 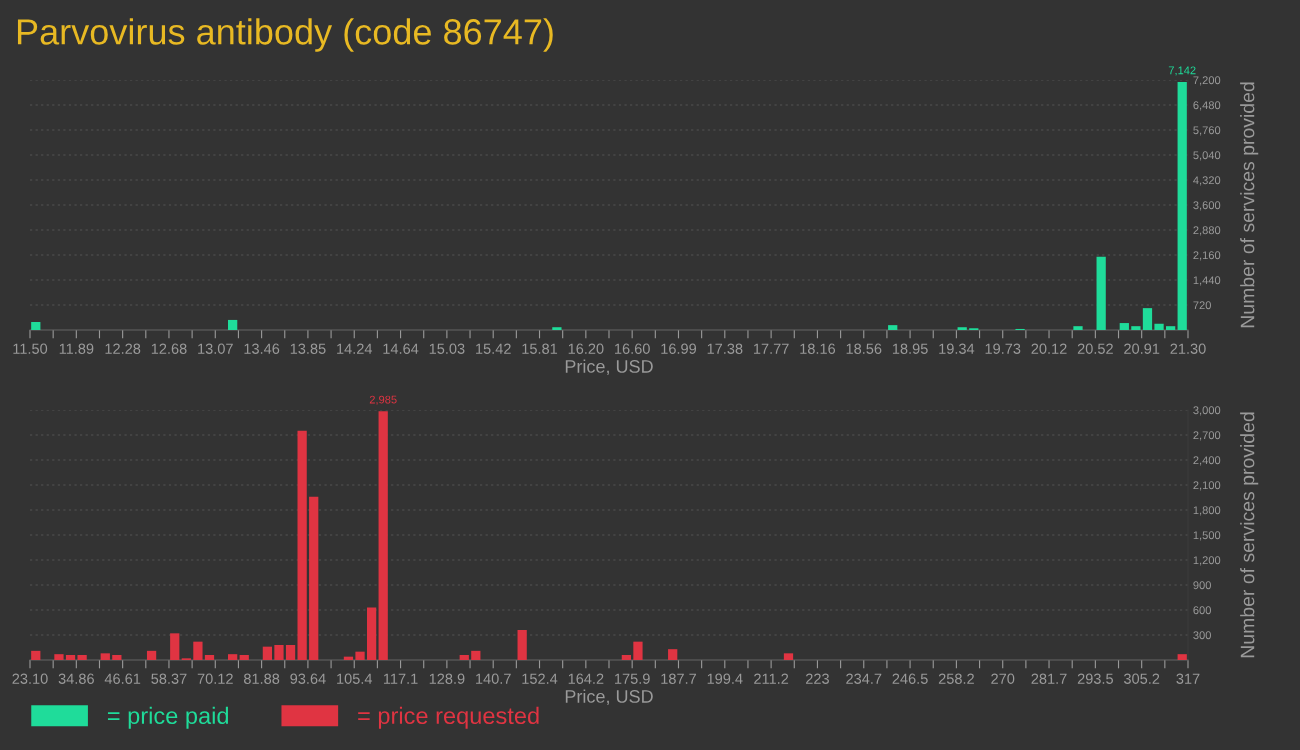 I want to click on x-tick-label: 17.38, so click(x=725, y=348).